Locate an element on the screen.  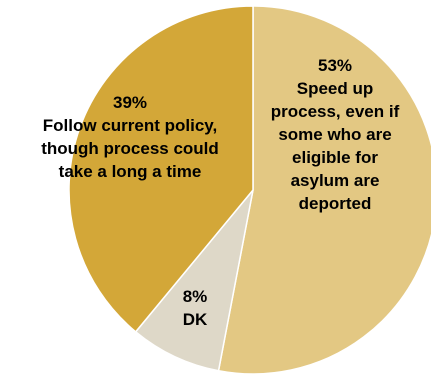
slice-percent-follow-policy: 39% is located at coordinates (130, 102).